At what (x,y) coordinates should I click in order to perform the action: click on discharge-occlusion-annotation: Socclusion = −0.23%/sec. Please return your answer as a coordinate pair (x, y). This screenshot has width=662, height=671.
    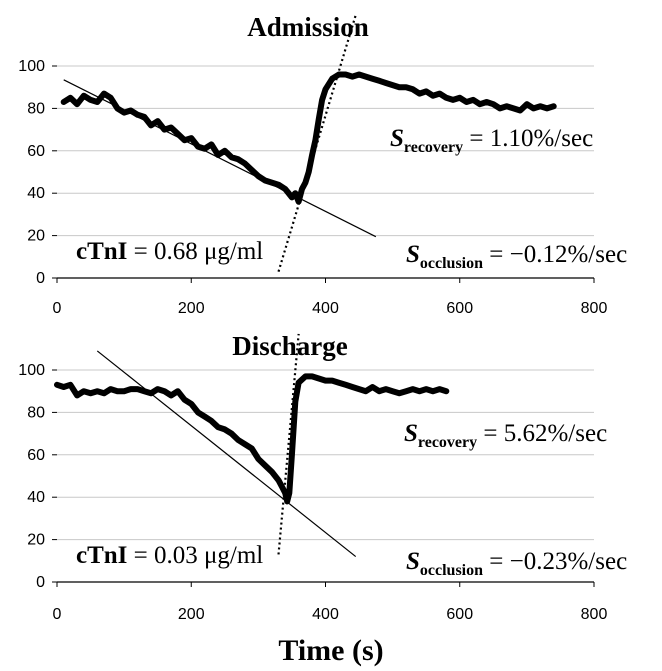
    Looking at the image, I should click on (516, 563).